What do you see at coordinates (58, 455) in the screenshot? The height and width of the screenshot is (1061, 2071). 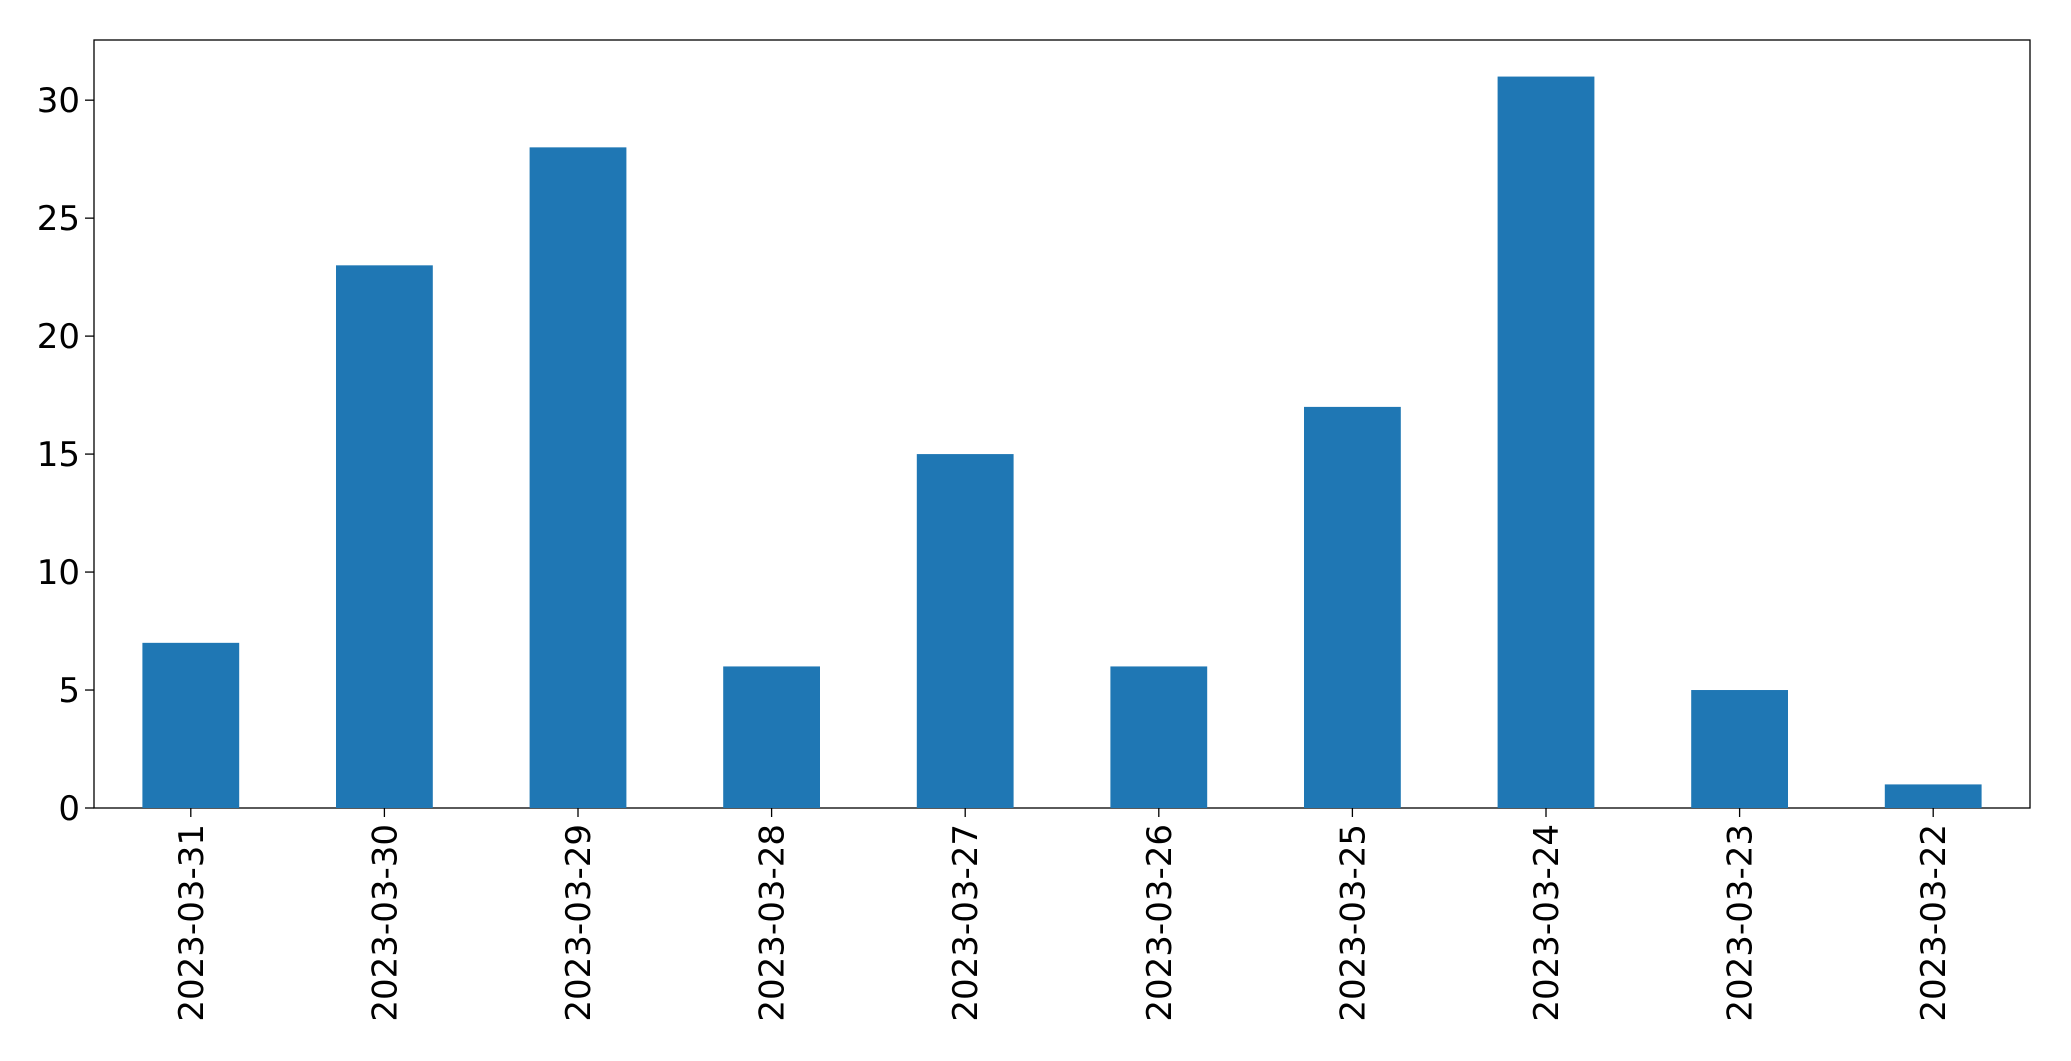 I see `y-tick-label: 15` at bounding box center [58, 455].